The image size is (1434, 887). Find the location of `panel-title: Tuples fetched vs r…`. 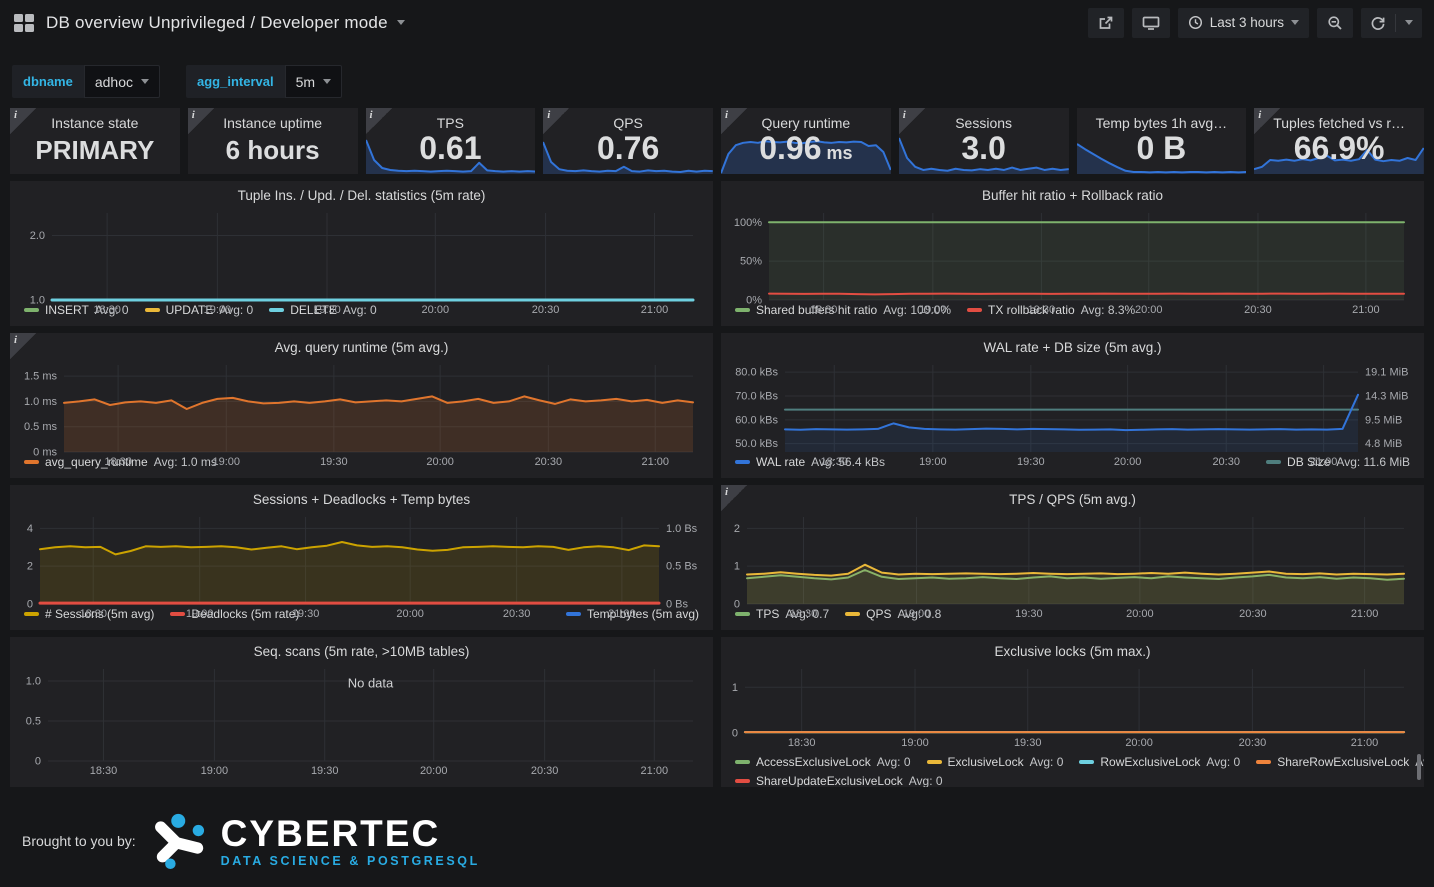

panel-title: Tuples fetched vs r… is located at coordinates (1339, 123).